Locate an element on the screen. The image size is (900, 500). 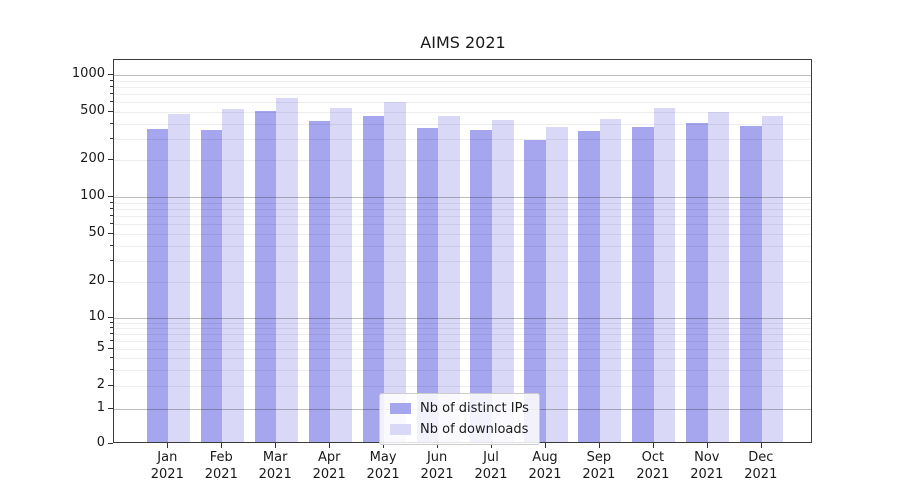
x-tick-label: Dec 2021 is located at coordinates (761, 466).